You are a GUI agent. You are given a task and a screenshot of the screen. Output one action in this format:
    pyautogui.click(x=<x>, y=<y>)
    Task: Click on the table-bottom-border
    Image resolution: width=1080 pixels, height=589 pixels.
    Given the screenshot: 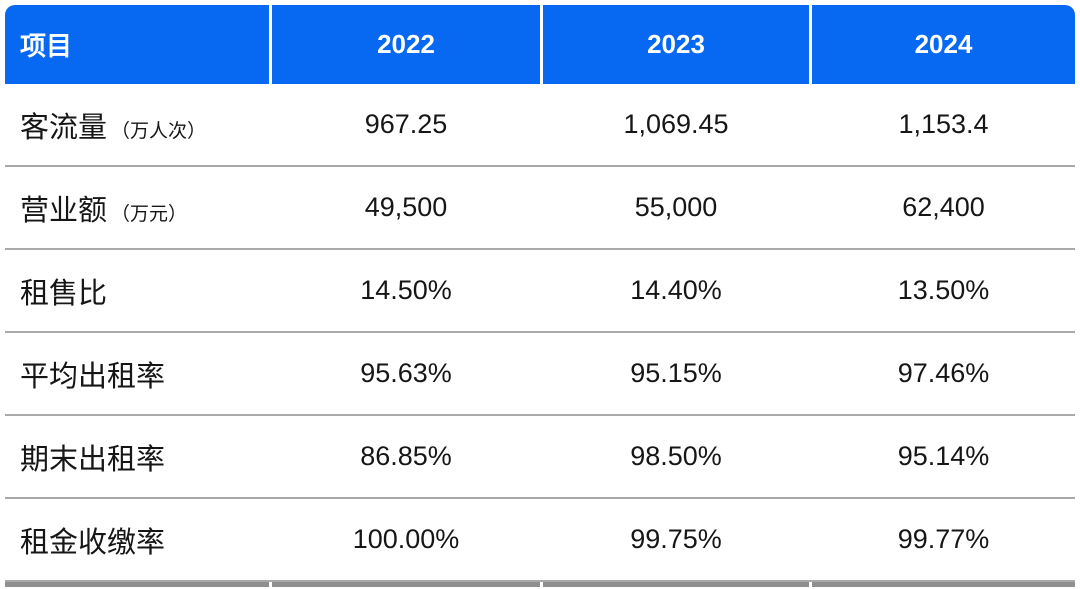 What is the action you would take?
    pyautogui.click(x=540, y=584)
    